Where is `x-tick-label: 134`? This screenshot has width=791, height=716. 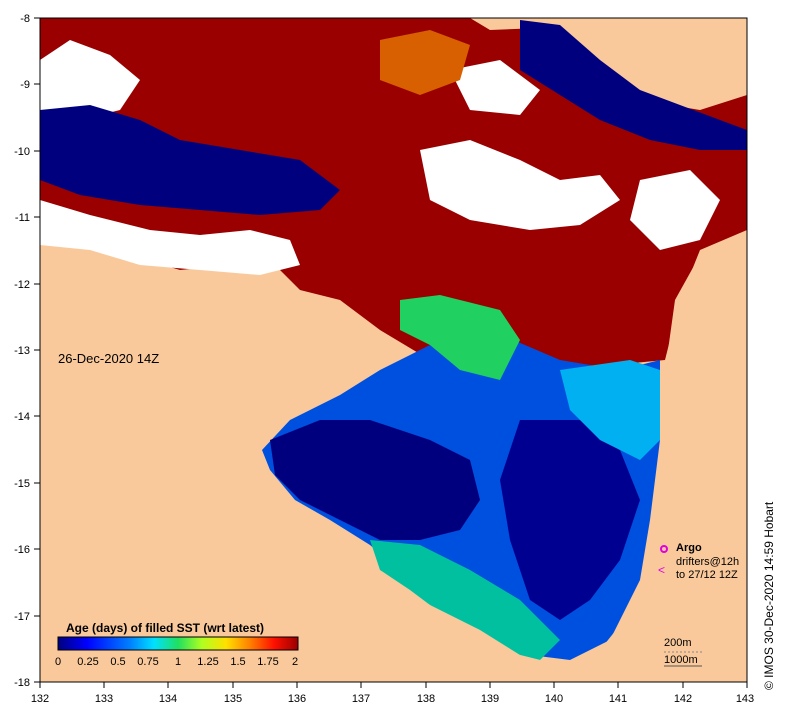 x-tick-label: 134 is located at coordinates (168, 699).